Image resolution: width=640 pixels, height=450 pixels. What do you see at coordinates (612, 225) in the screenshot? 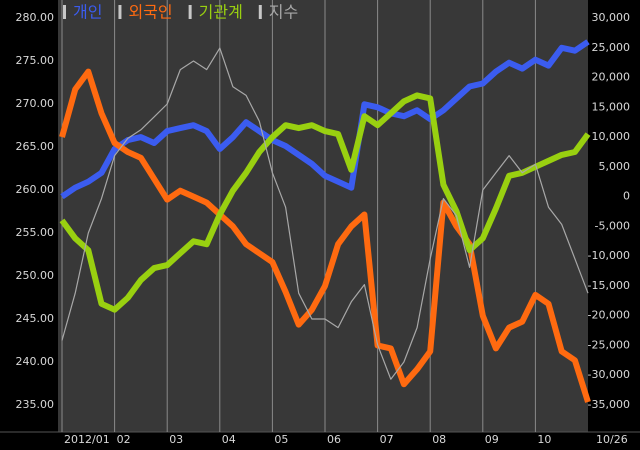
I see `y2-tick-label: -5,000` at bounding box center [612, 225].